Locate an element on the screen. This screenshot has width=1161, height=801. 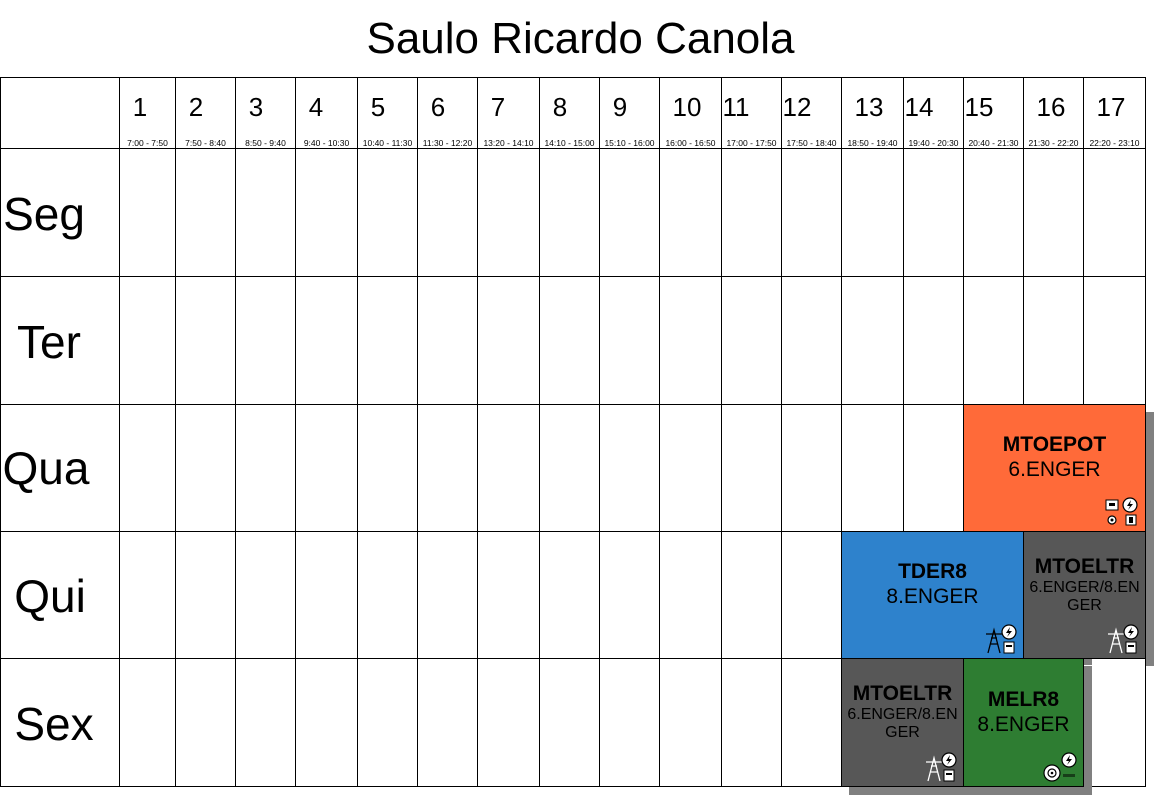
slot-time: 13:20 - 14:10 is located at coordinates (508, 143).